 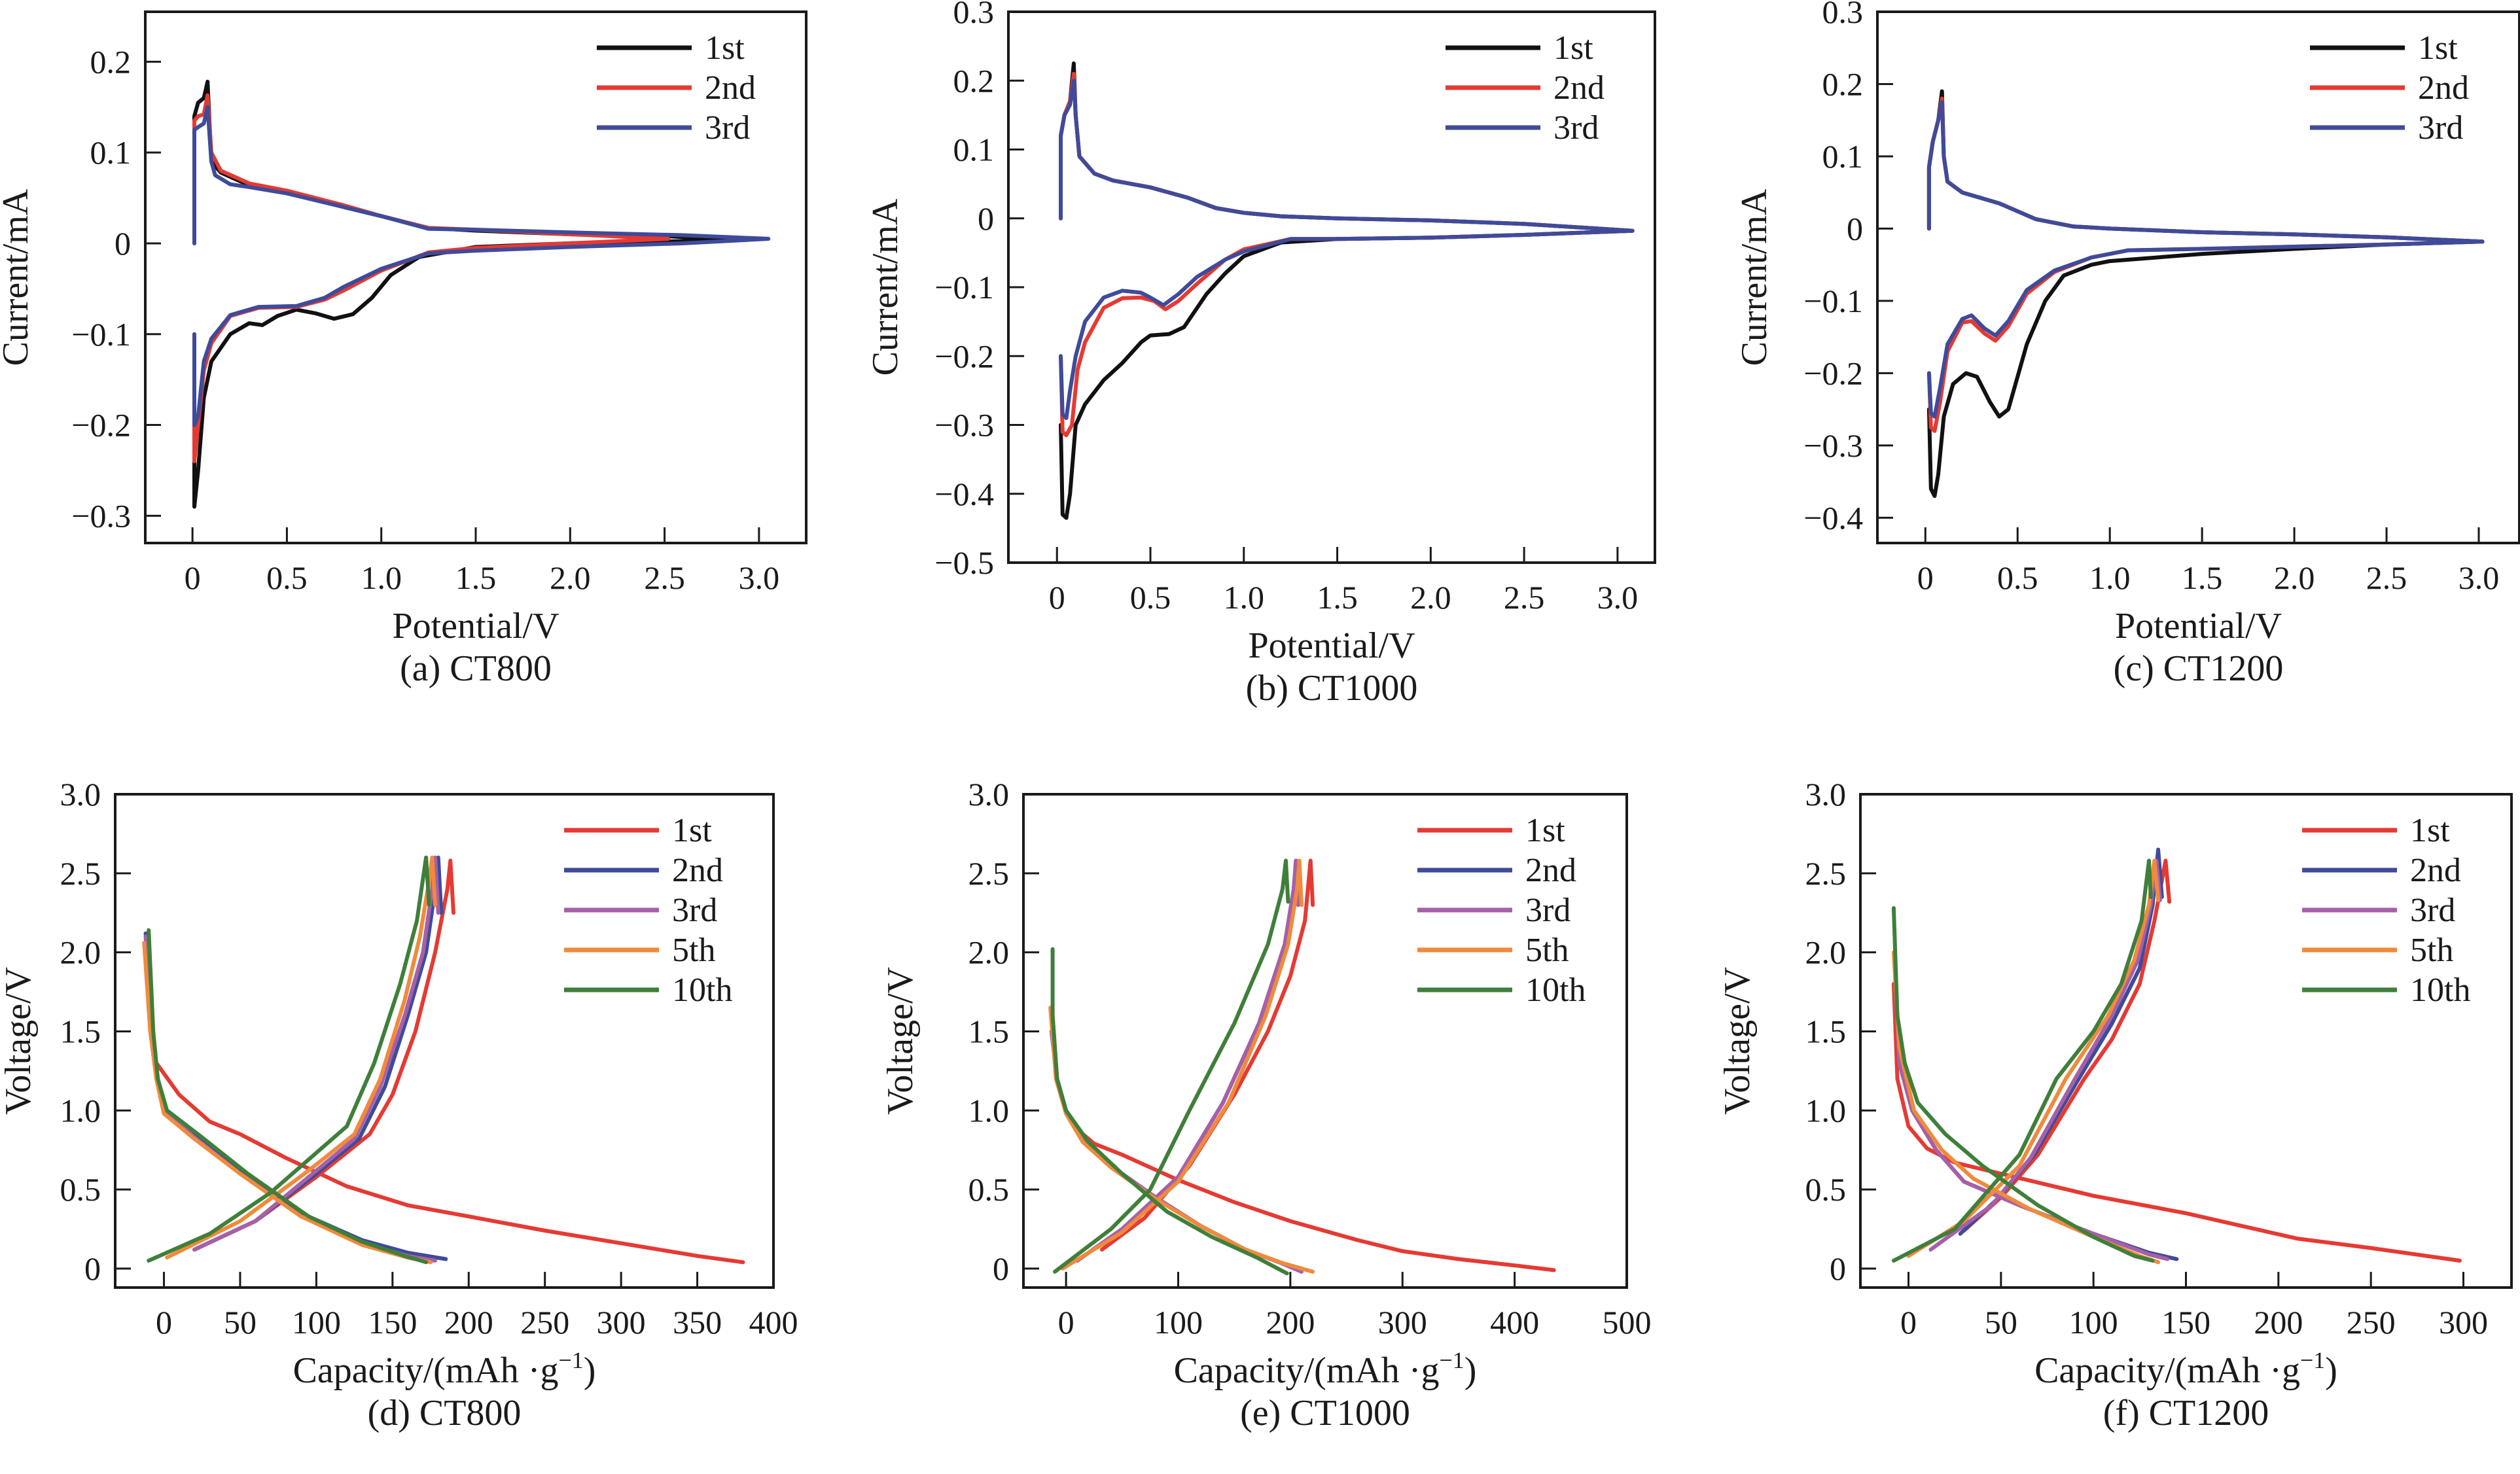 What do you see at coordinates (1332, 688) in the screenshot?
I see `panel-caption: (b) CT1000` at bounding box center [1332, 688].